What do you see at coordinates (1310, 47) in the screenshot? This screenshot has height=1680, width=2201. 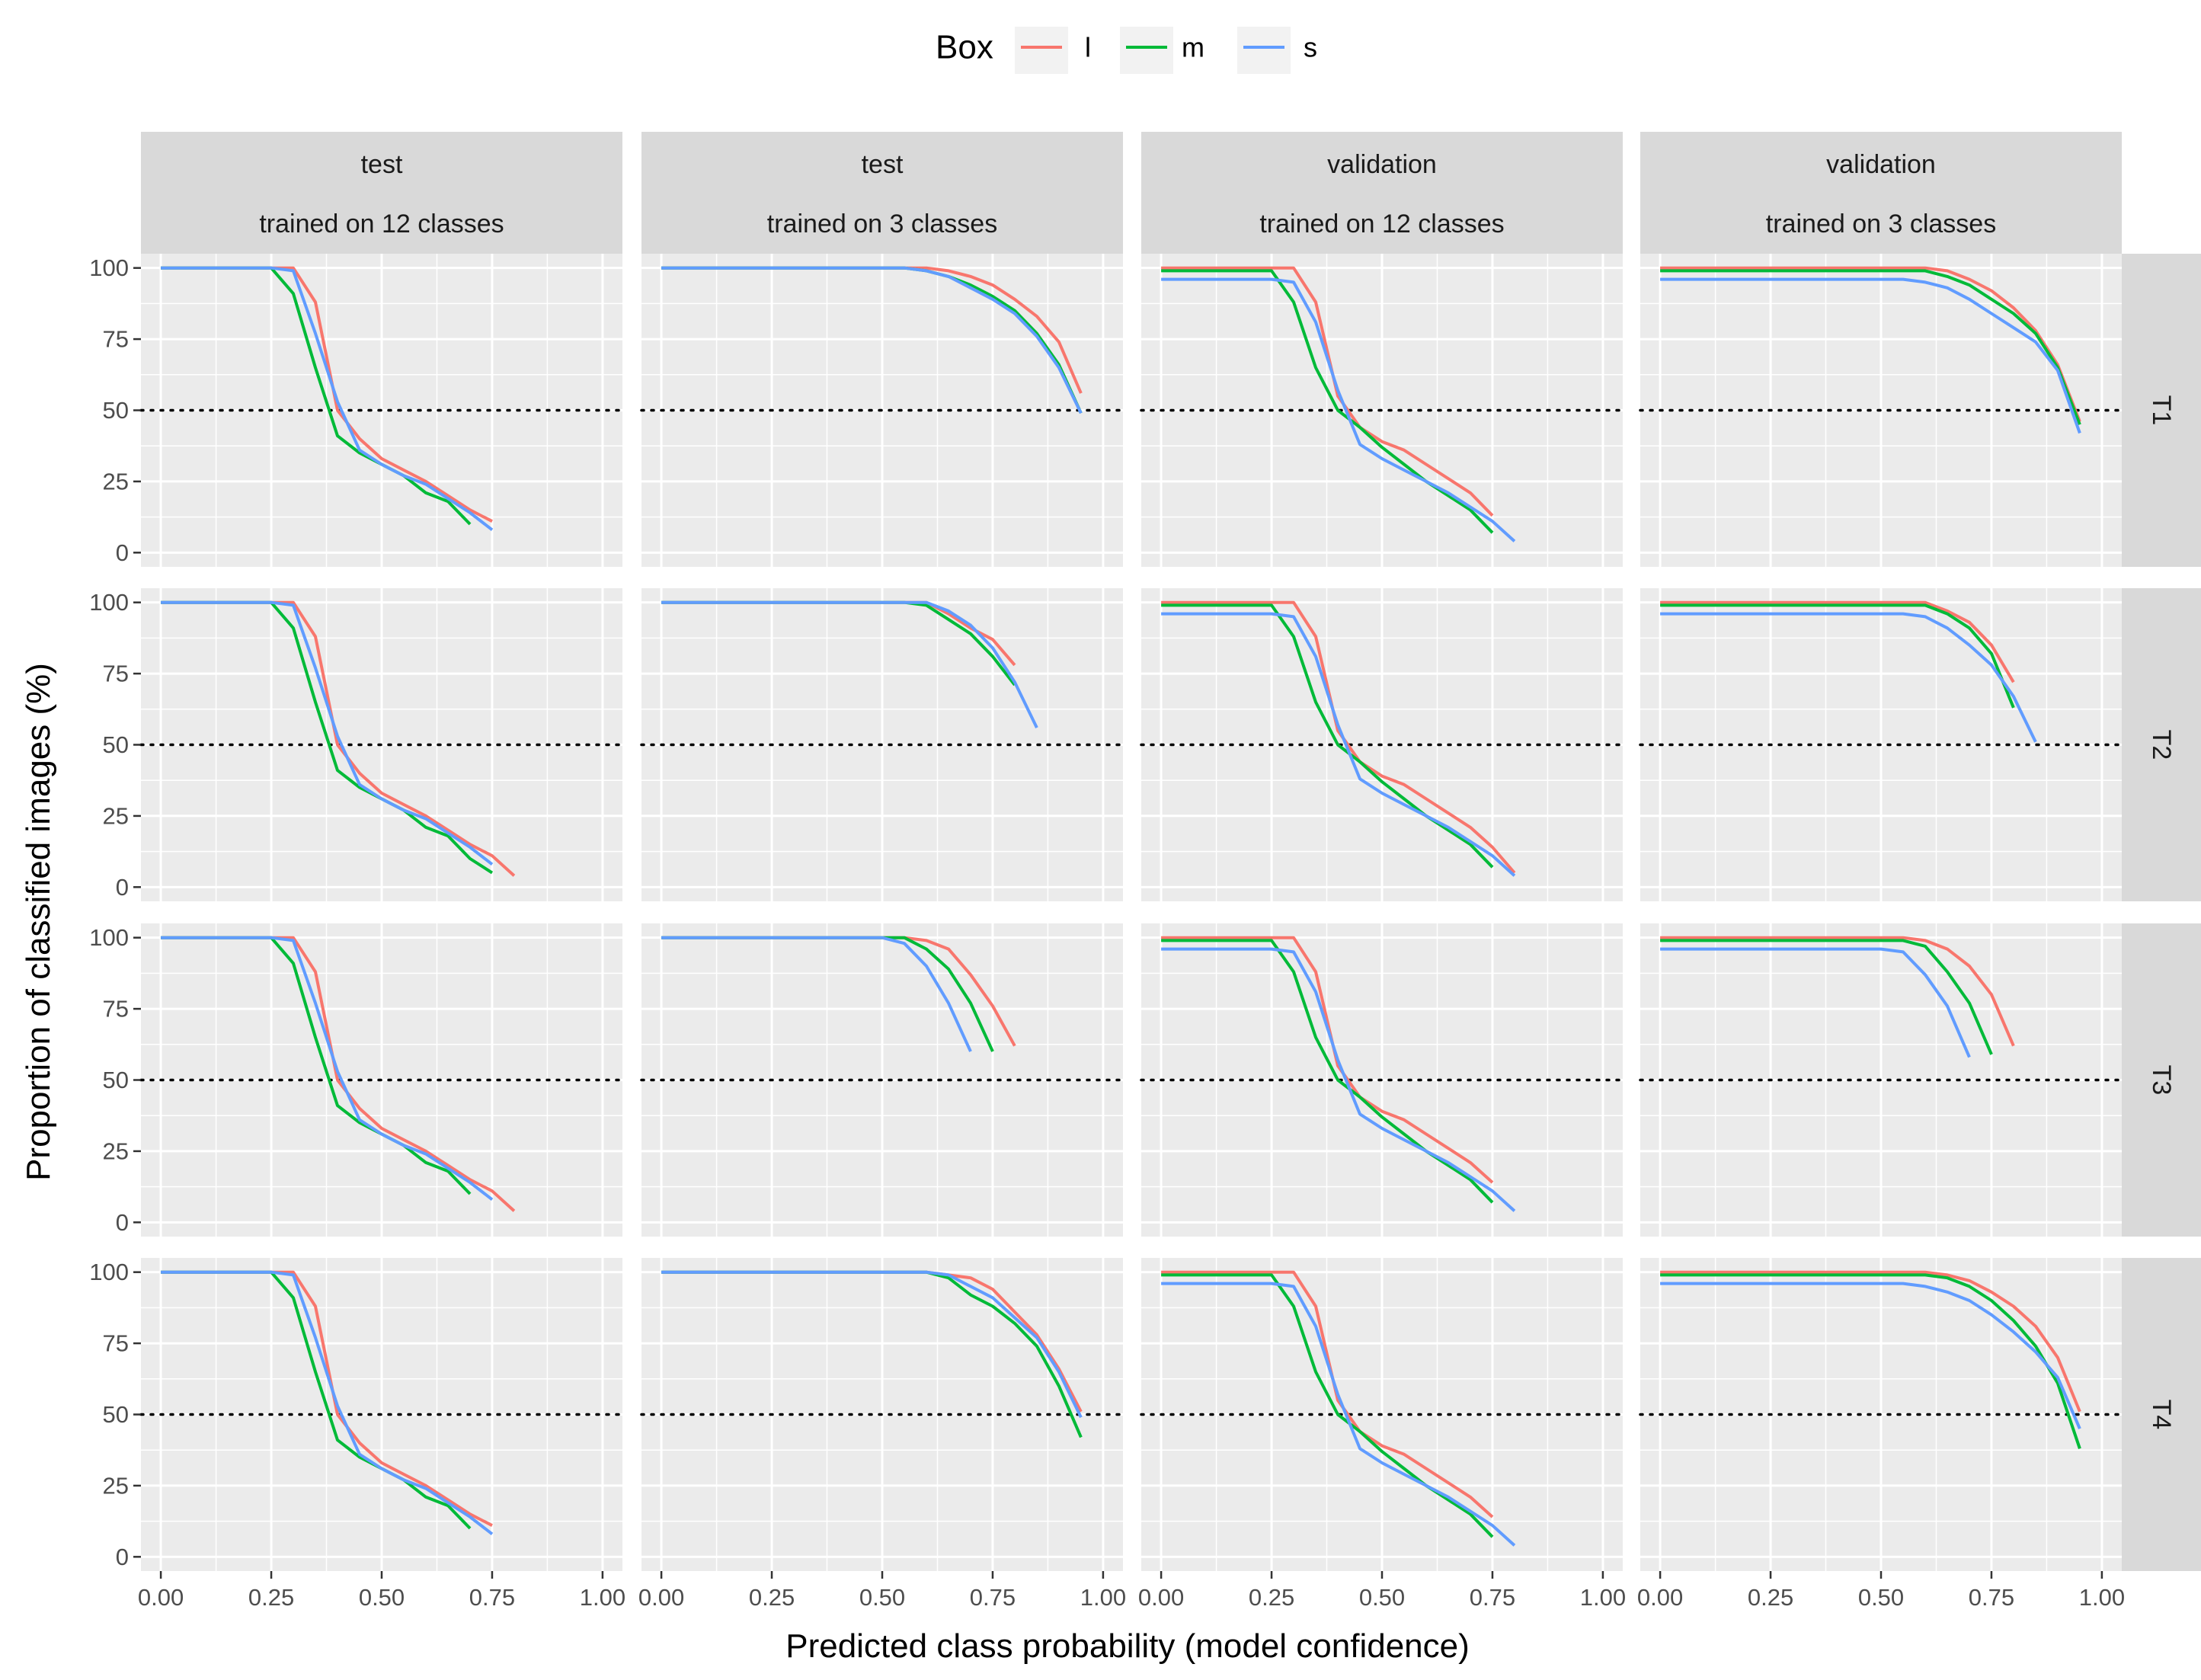 I see `legend-label: s` at bounding box center [1310, 47].